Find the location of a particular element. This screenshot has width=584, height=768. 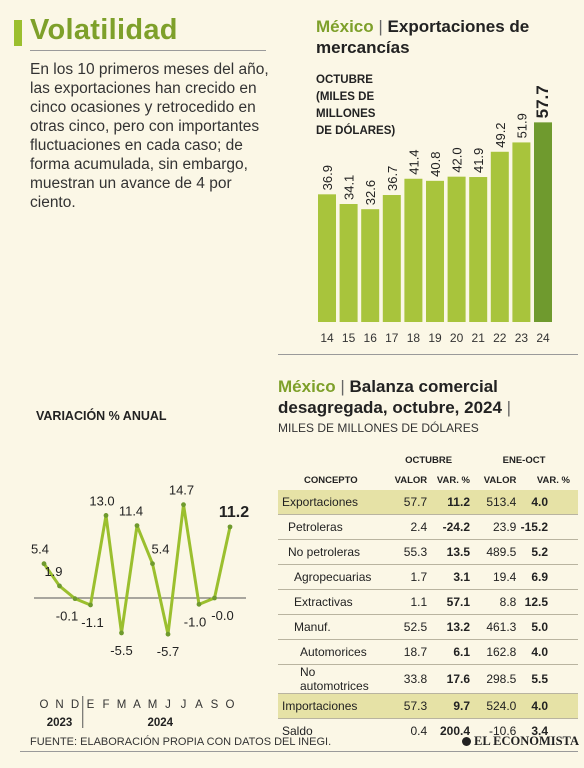

bar-value-label: 34.1 is located at coordinates (349, 187).